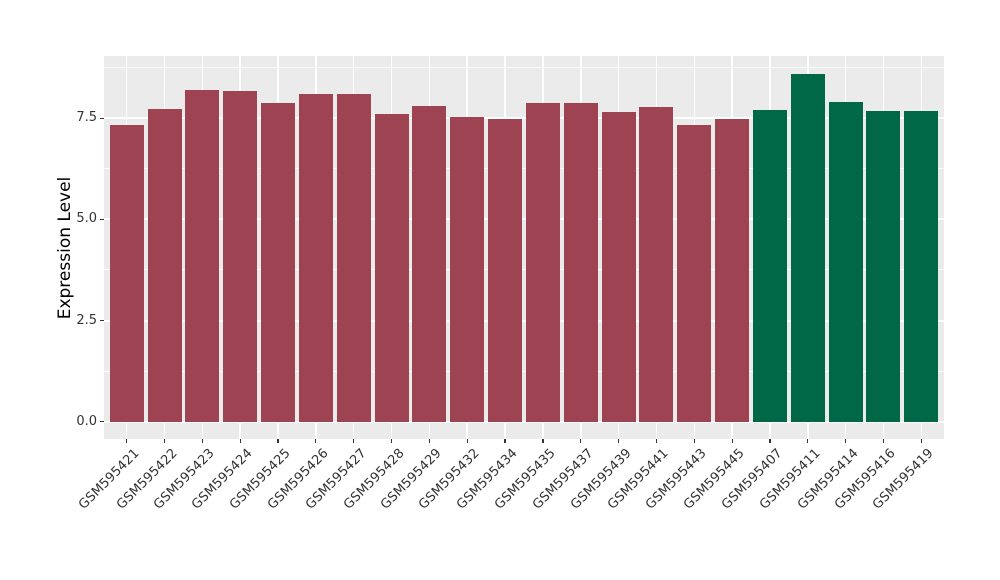 This screenshot has height=580, width=1000. I want to click on bar-GSM595407, so click(769, 265).